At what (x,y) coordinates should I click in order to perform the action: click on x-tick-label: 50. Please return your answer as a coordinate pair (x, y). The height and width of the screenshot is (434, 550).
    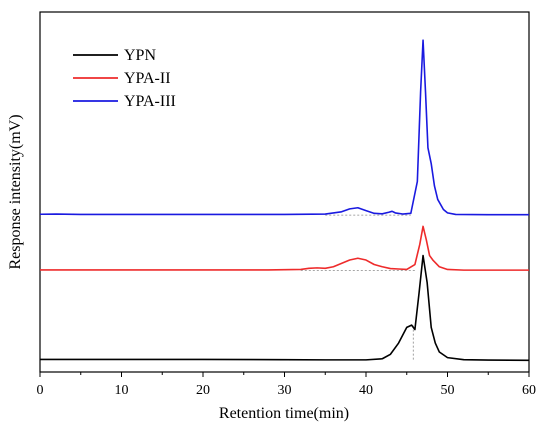
    Looking at the image, I should click on (448, 390).